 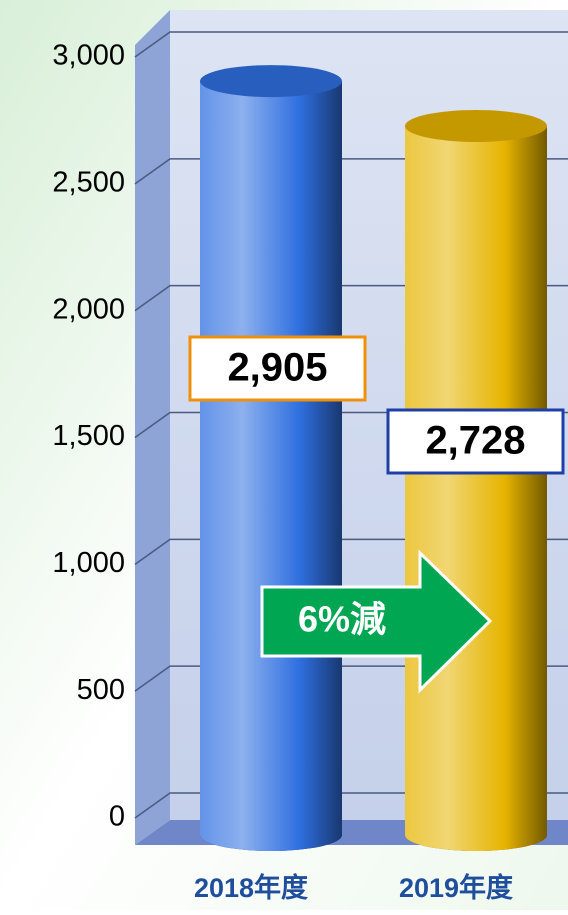 What do you see at coordinates (88, 563) in the screenshot?
I see `y-tick-label: 1,000` at bounding box center [88, 563].